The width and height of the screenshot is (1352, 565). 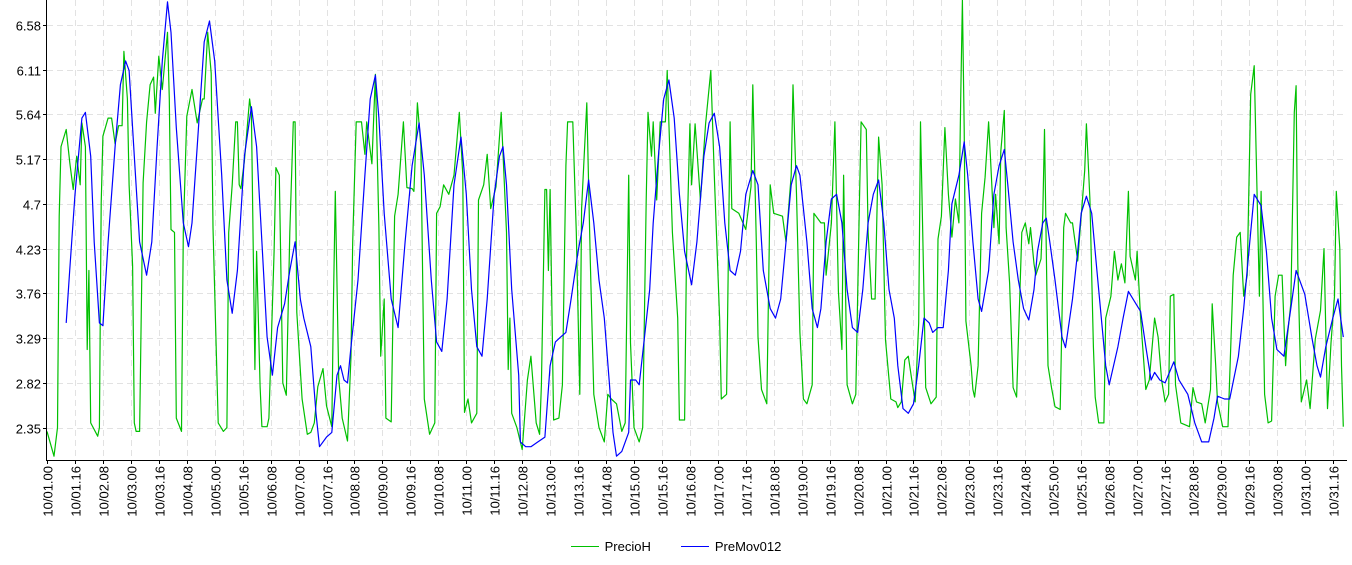 I want to click on x-tick-label: 10/01.16, so click(x=76, y=491).